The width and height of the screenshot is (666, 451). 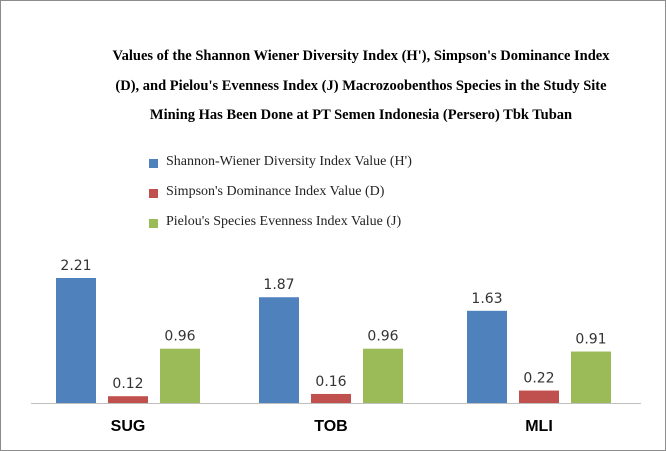 What do you see at coordinates (330, 382) in the screenshot?
I see `data-label-simpson-tob: 0.16` at bounding box center [330, 382].